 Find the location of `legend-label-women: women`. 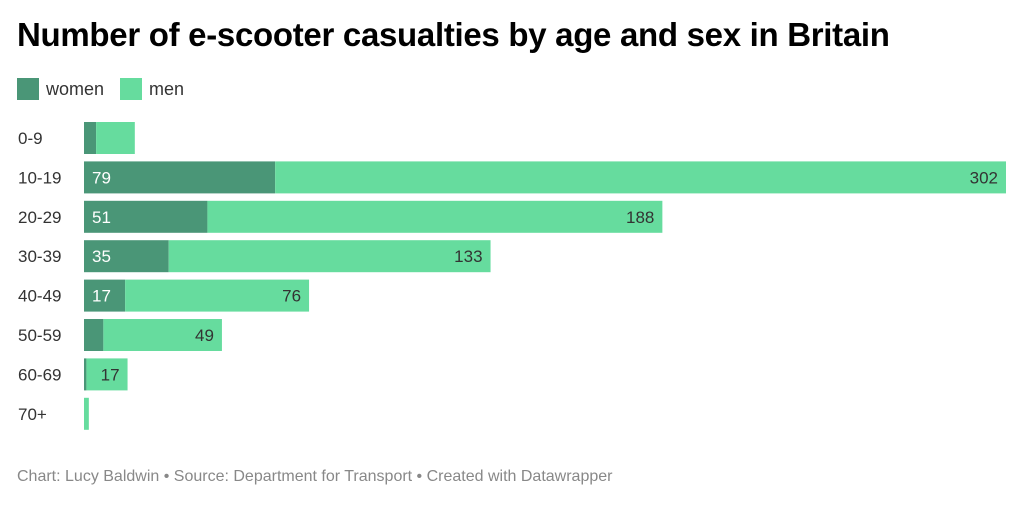

legend-label-women: women is located at coordinates (75, 88).